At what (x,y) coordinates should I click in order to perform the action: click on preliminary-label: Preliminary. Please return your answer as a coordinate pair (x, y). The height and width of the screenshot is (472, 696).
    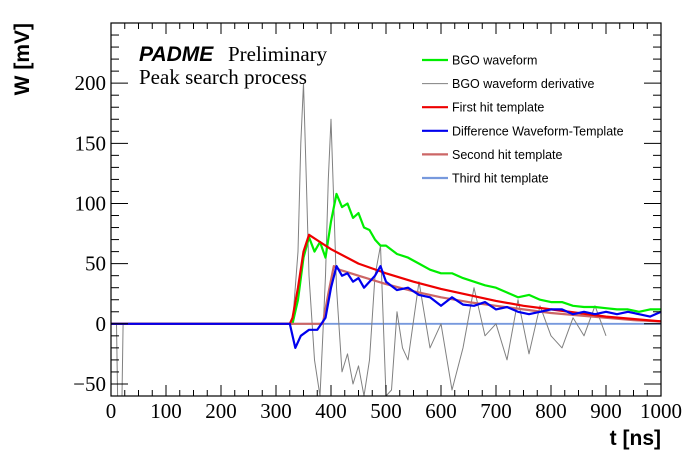
    Looking at the image, I should click on (278, 54).